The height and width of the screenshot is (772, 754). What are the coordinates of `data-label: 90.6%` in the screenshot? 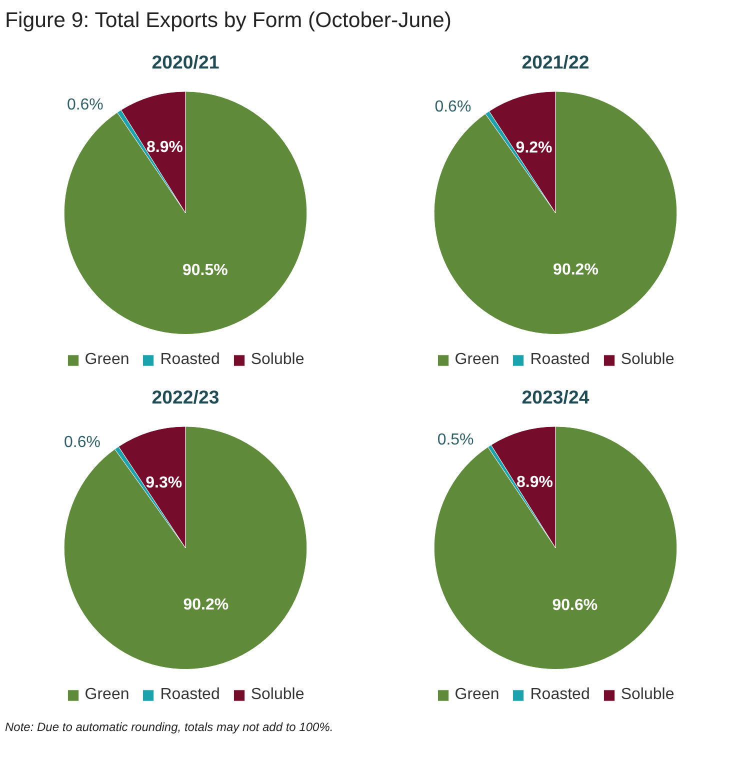 It's located at (575, 605).